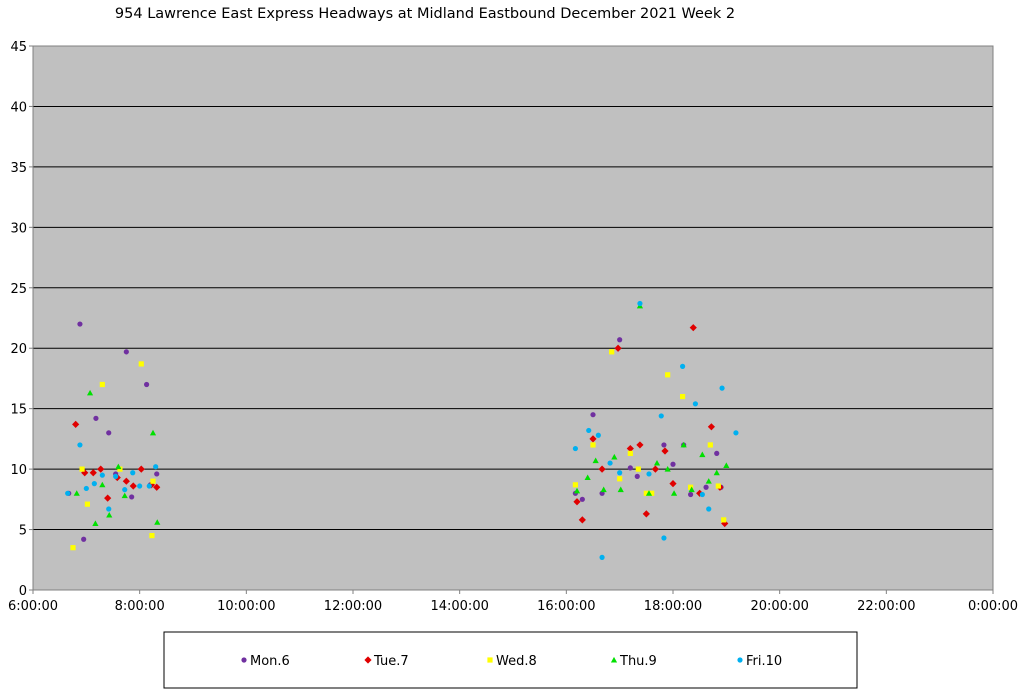 Image resolution: width=1024 pixels, height=694 pixels. Describe the element at coordinates (391, 661) in the screenshot. I see `legend-label: Tue.7` at that location.